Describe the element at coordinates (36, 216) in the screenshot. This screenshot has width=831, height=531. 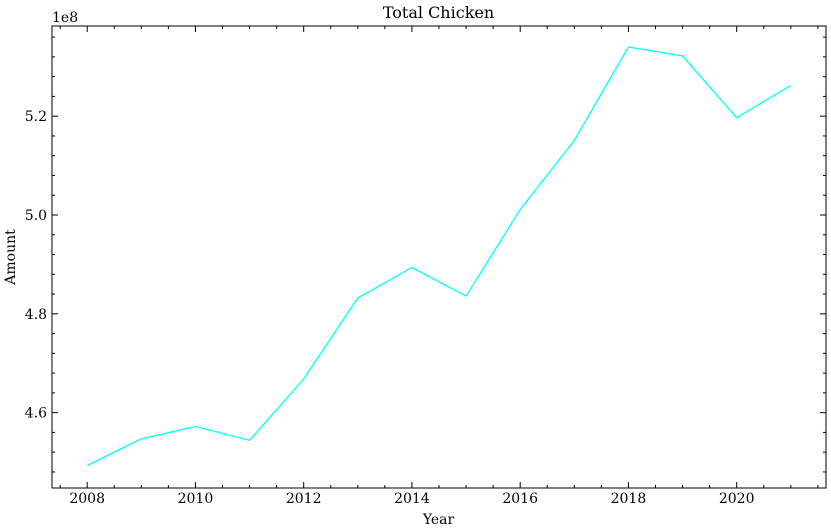
I see `y-tick-label: 5.0` at that location.